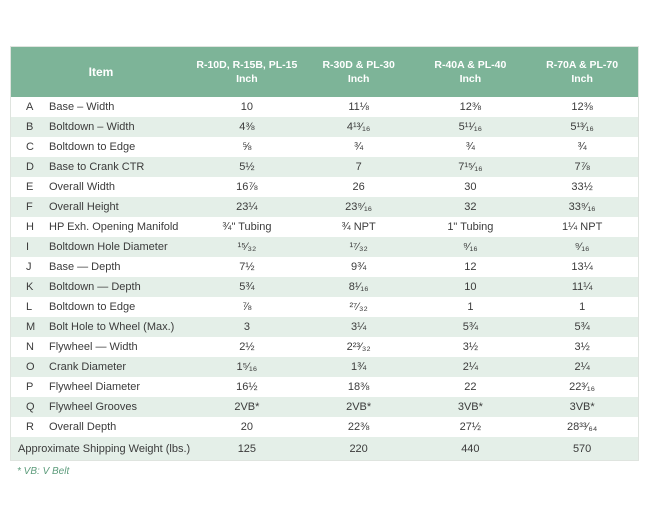  Describe the element at coordinates (582, 287) in the screenshot. I see `cell-value: 11¼` at that location.